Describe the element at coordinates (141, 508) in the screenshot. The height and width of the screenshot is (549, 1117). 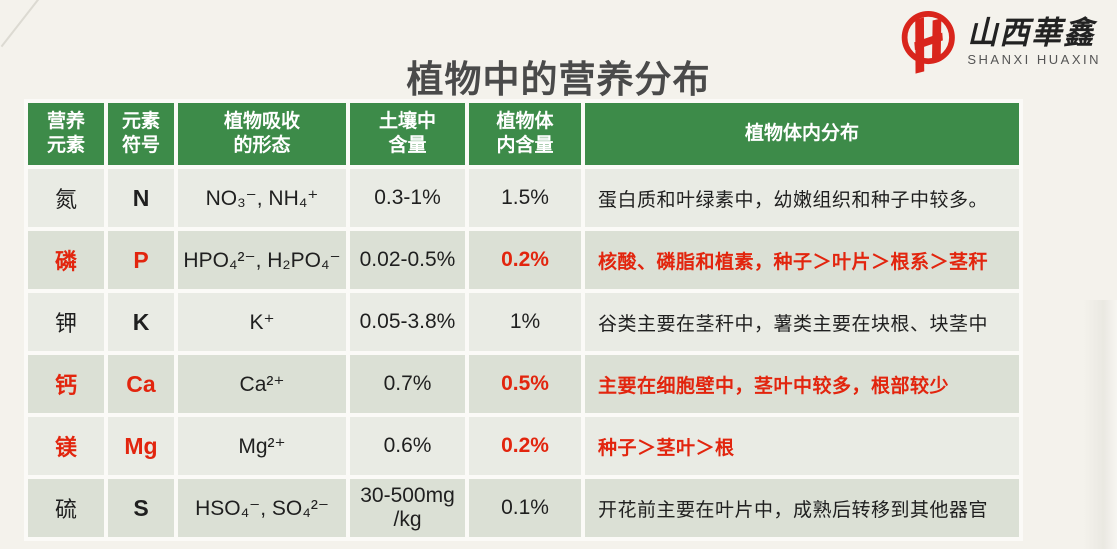
I see `cell-symbol: S` at that location.